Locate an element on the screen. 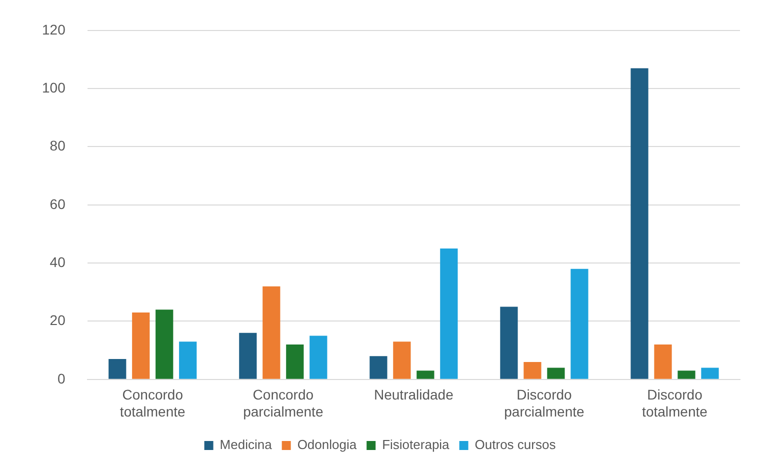  y-tick-label: 40 is located at coordinates (58, 262).